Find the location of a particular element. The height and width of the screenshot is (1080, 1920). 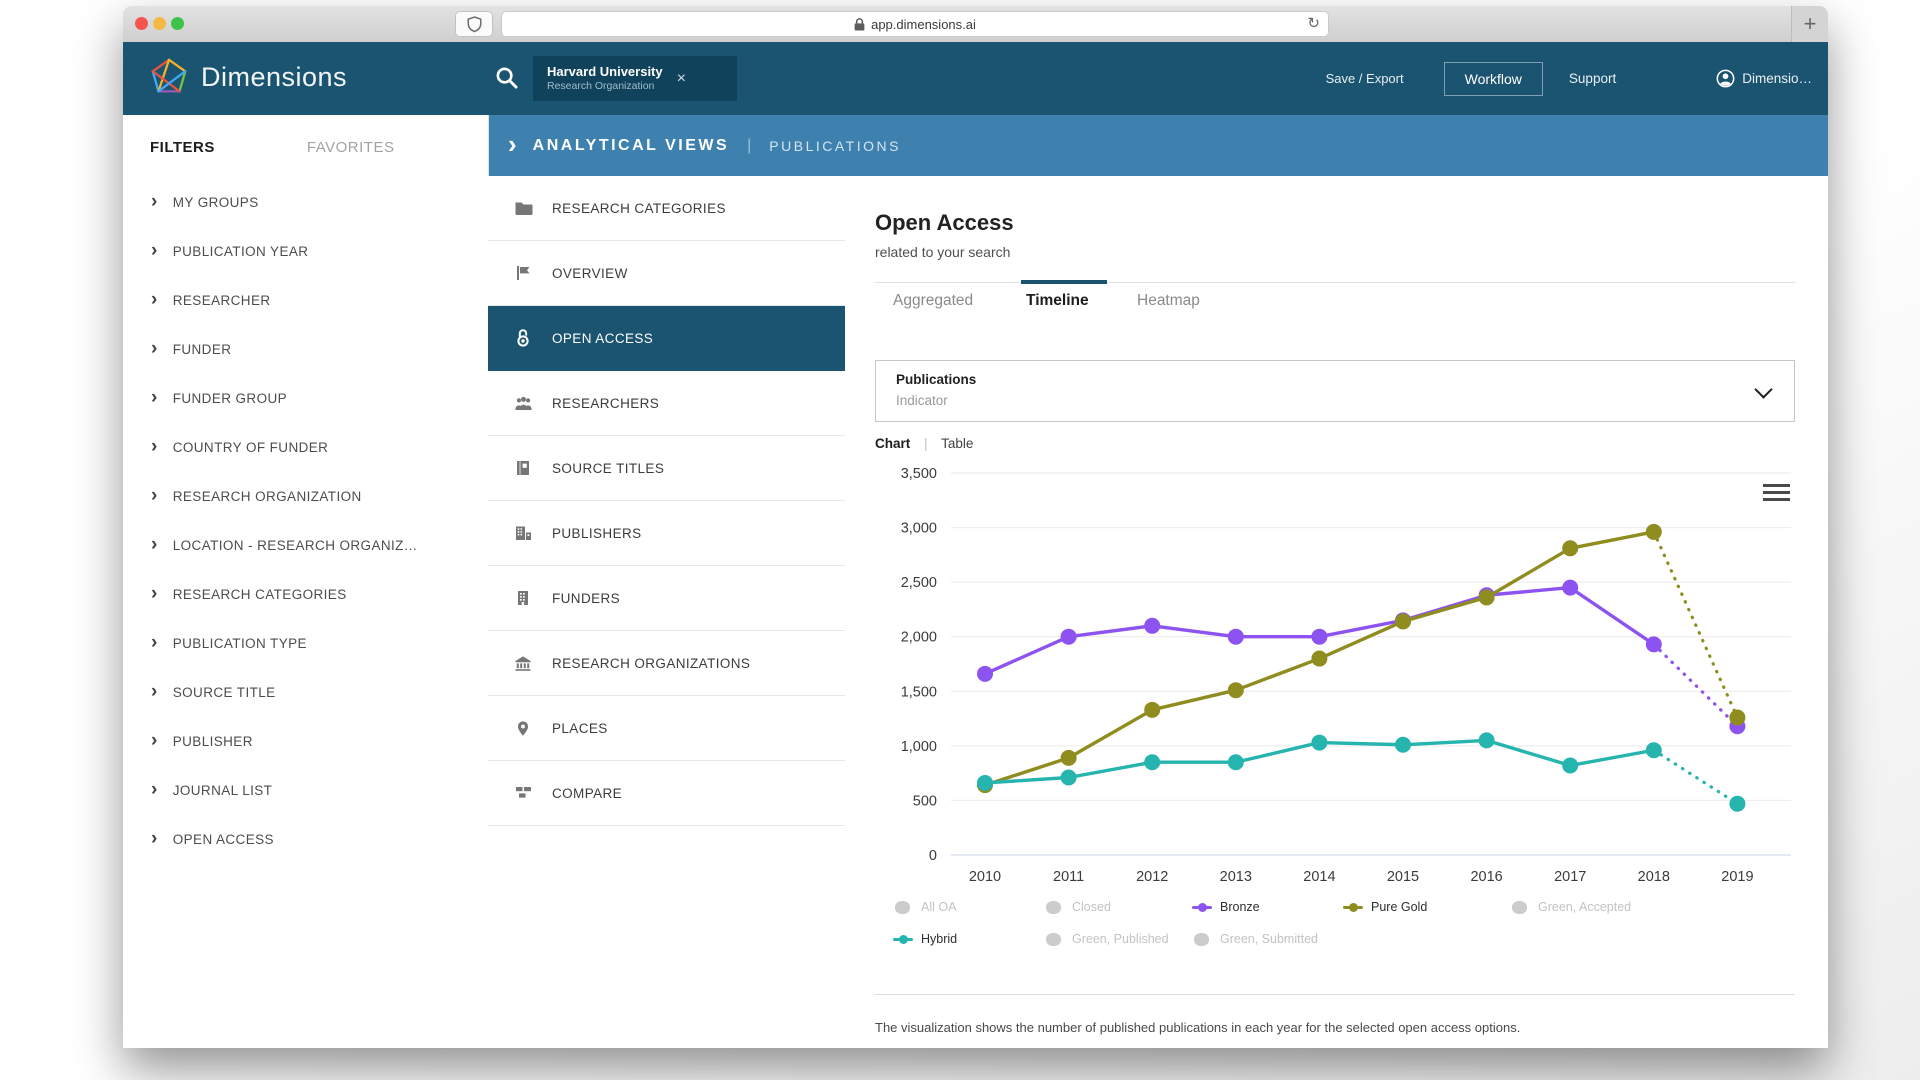

search-button is located at coordinates (507, 80).